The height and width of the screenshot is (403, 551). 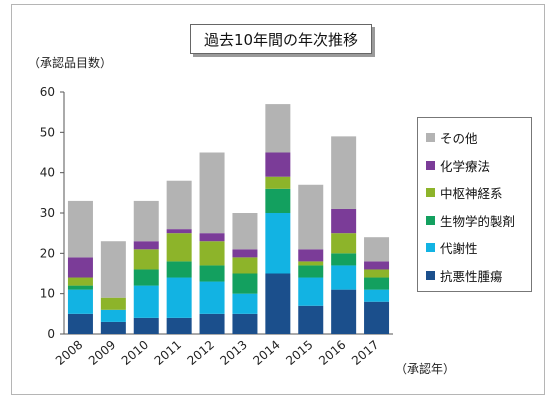 What do you see at coordinates (459, 248) in the screenshot?
I see `legend-label: 代謝性` at bounding box center [459, 248].